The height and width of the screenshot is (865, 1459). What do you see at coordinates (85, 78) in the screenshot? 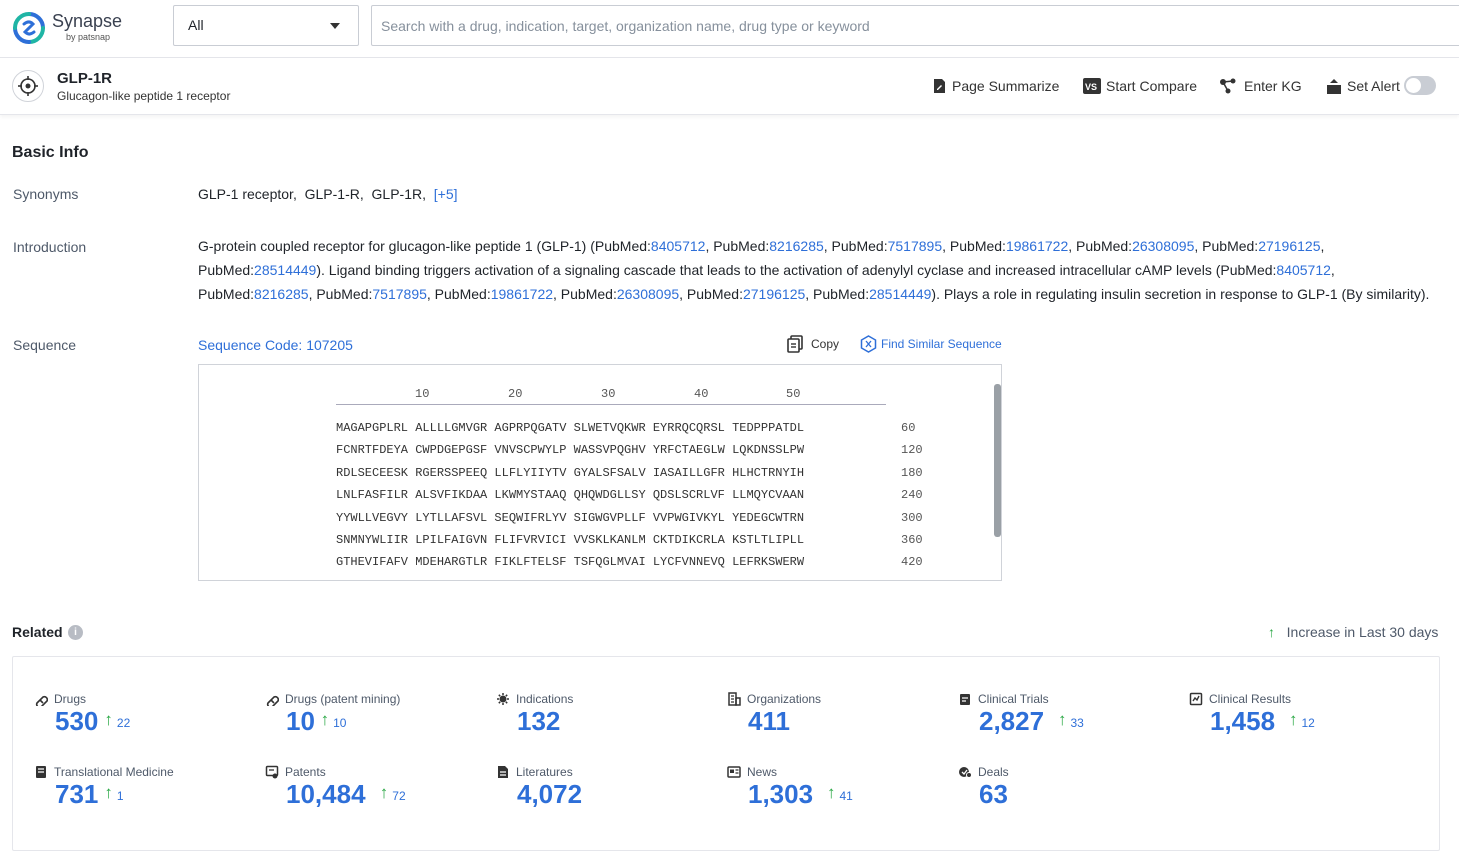
I see `target-name: GLP-1R` at bounding box center [85, 78].